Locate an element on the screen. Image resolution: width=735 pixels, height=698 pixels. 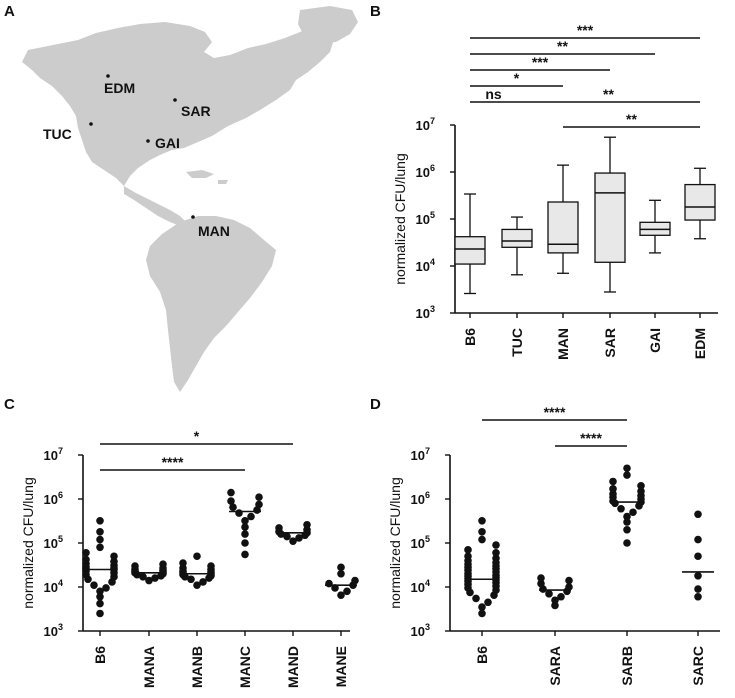
significance-label: * is located at coordinates (517, 78).